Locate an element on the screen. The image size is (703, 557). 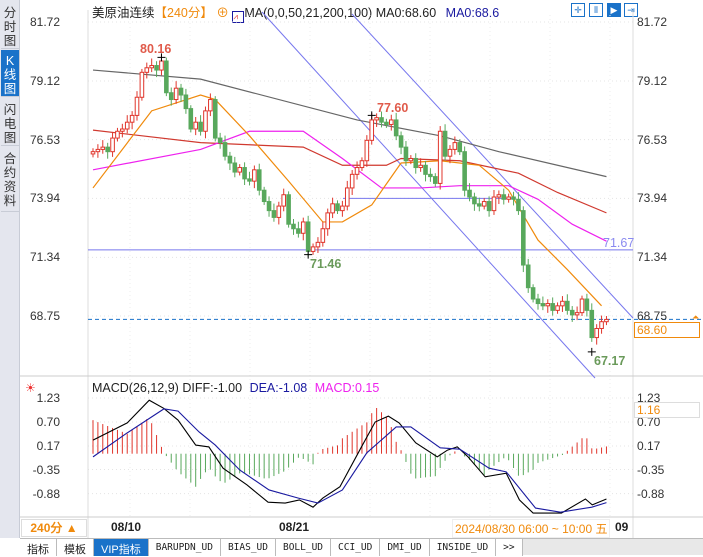
macd-diff: DIFF:-1.00 is located at coordinates (212, 388).